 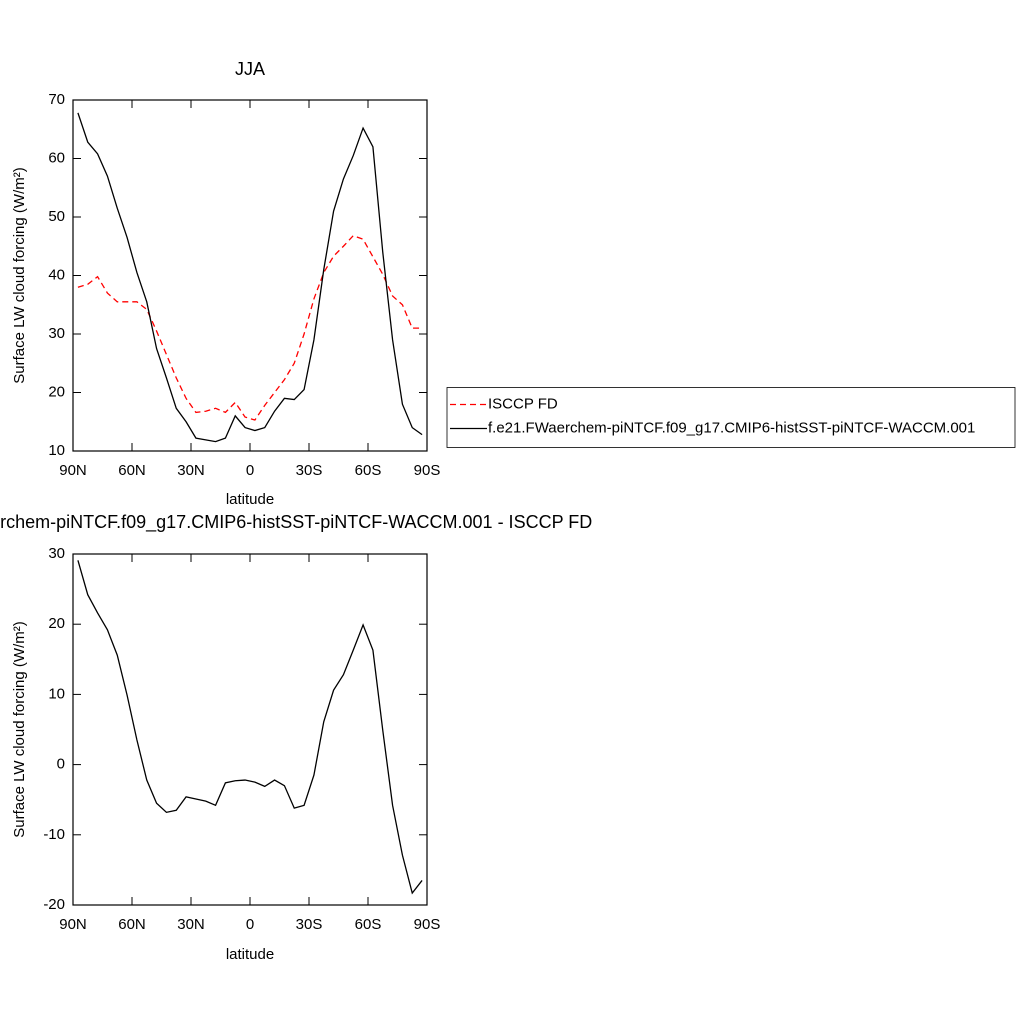 I want to click on y-tick-label: 50, so click(x=56, y=216).